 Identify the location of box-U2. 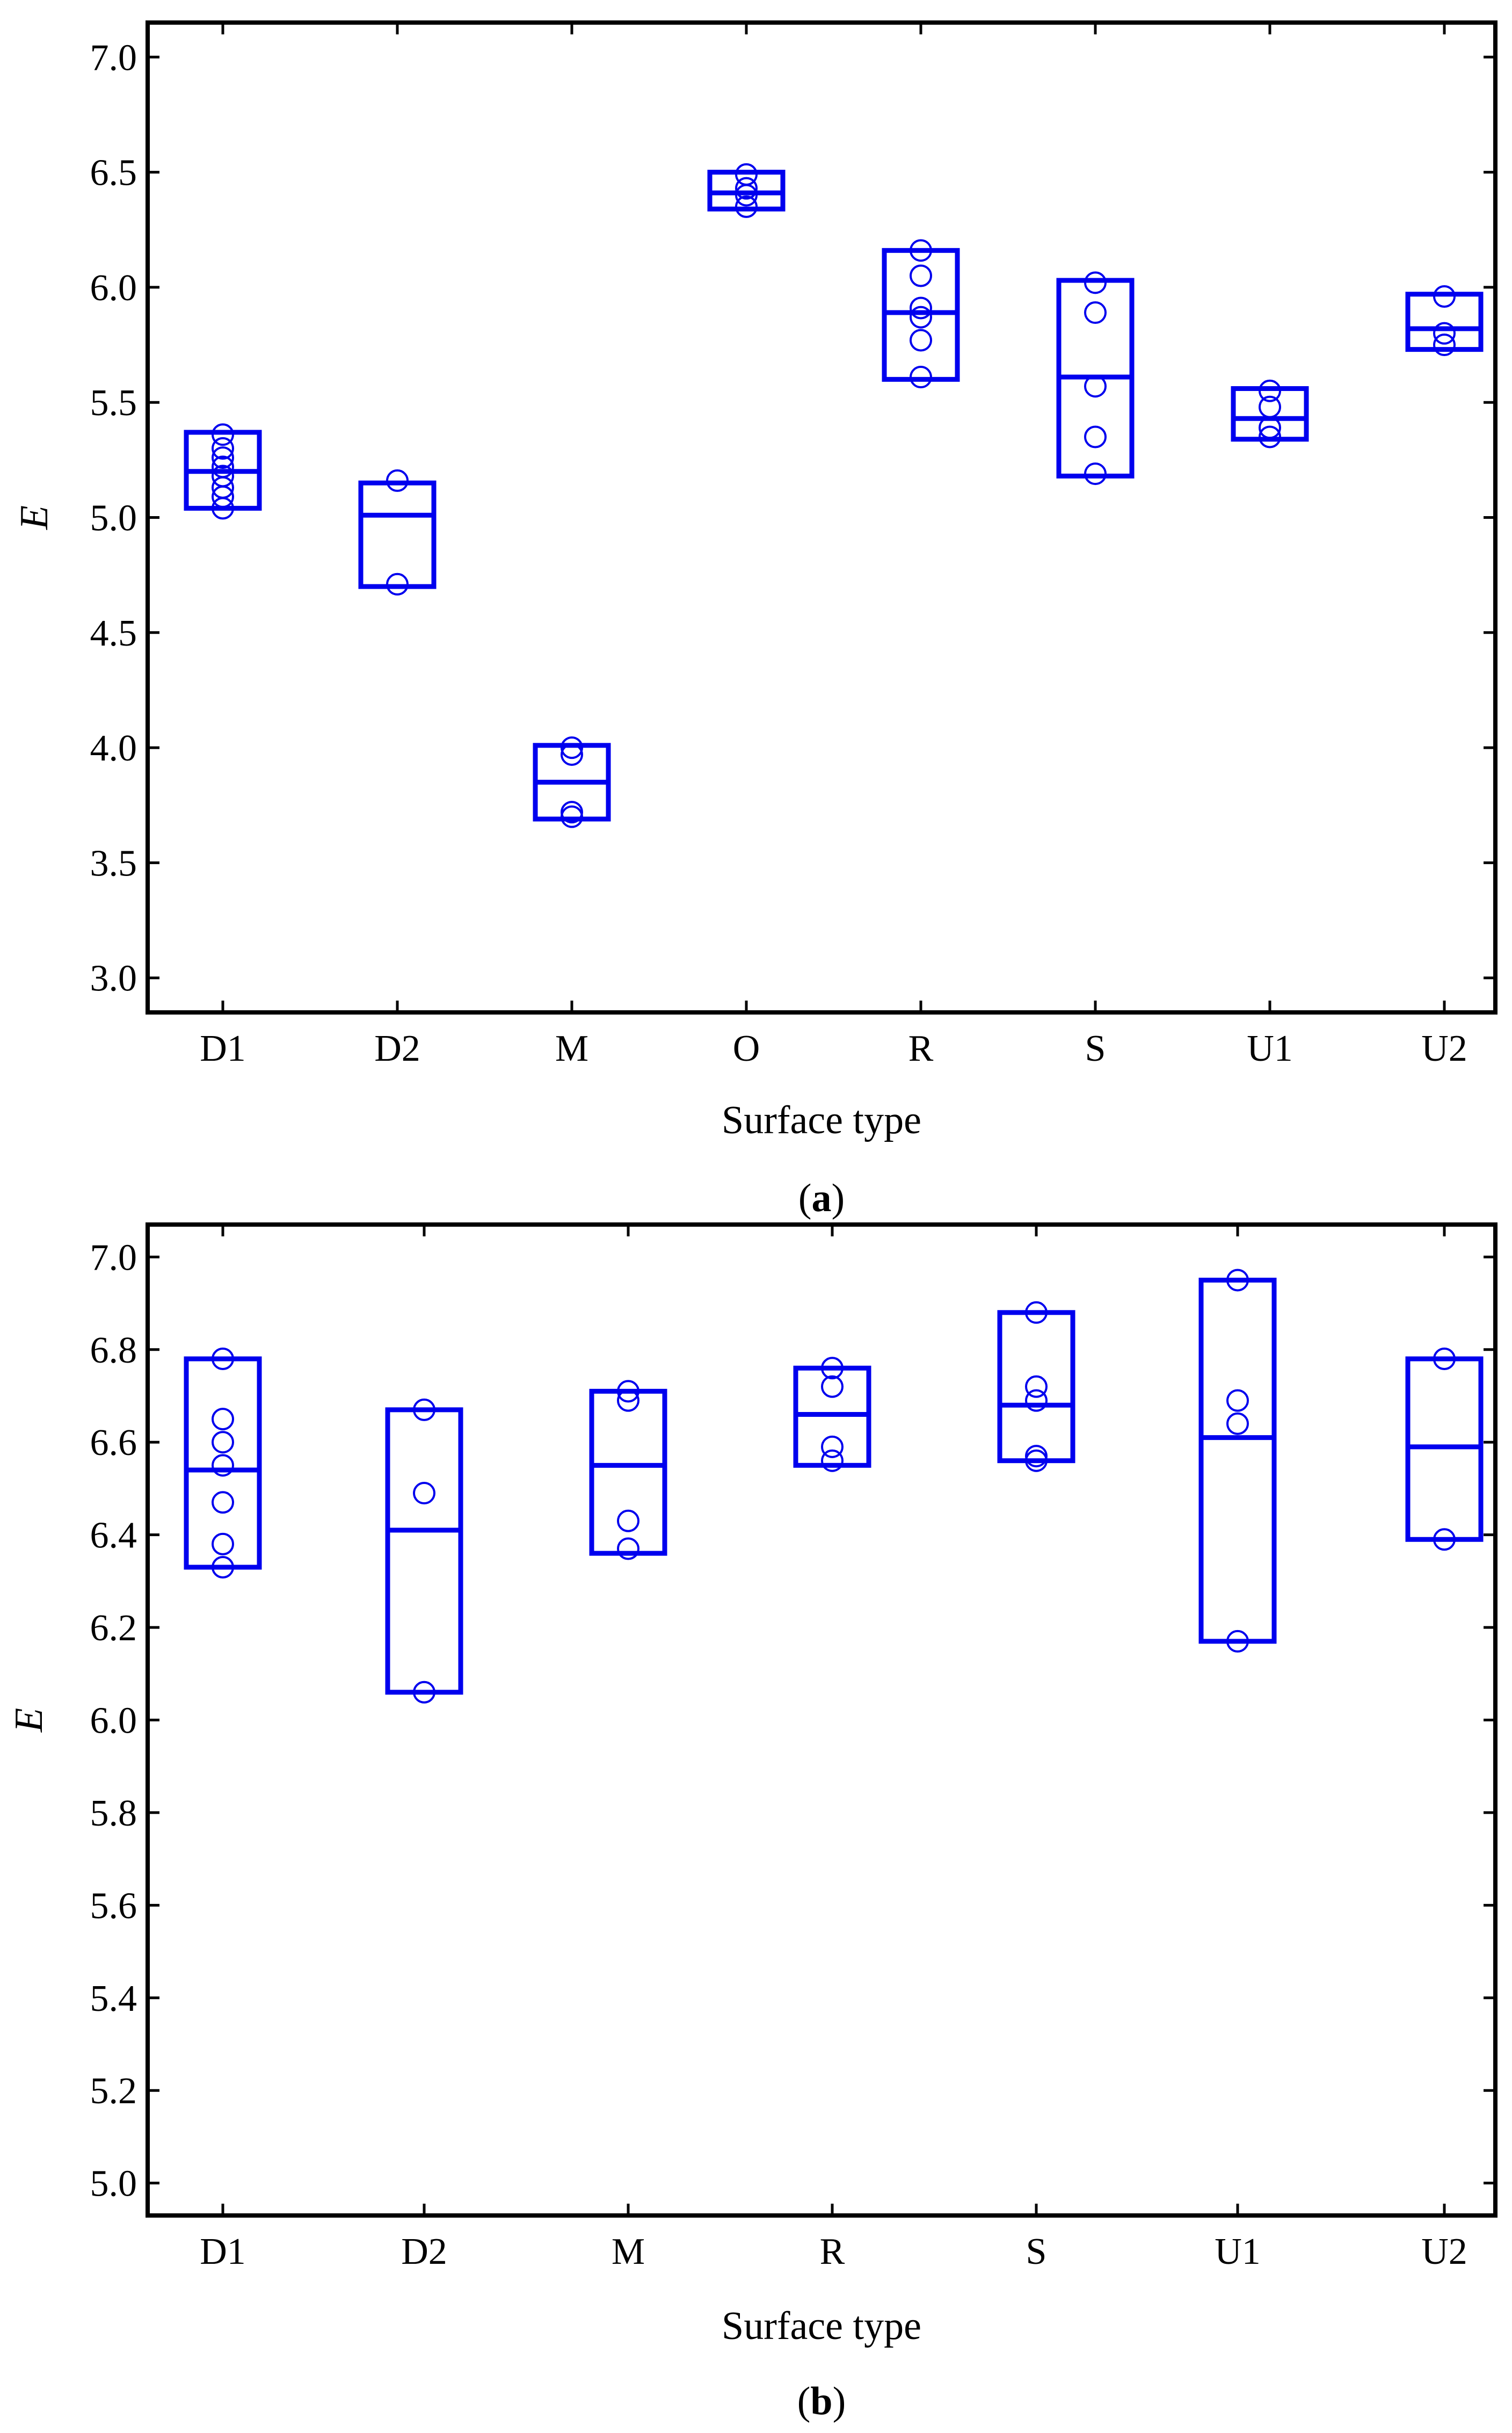
(1444, 322).